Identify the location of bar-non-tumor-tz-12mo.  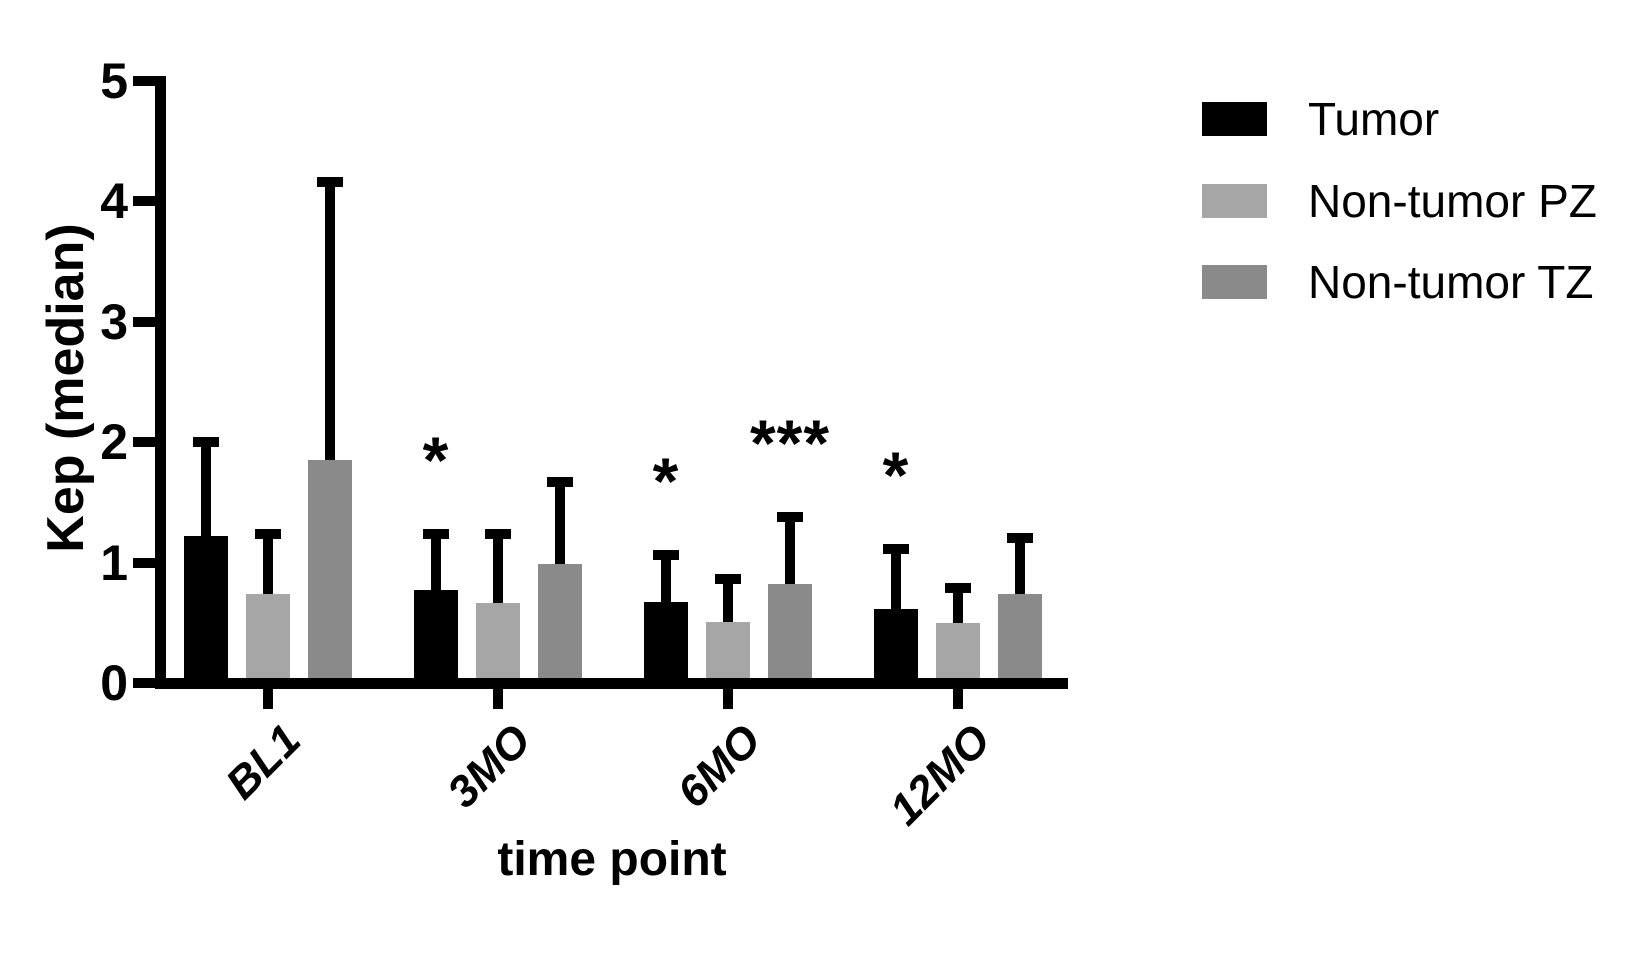
(1020, 638).